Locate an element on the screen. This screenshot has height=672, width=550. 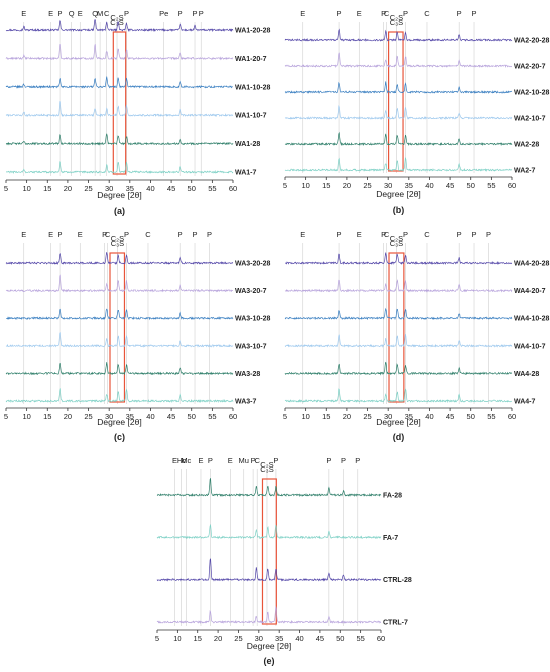
panel-label: (e) is located at coordinates (269, 661).